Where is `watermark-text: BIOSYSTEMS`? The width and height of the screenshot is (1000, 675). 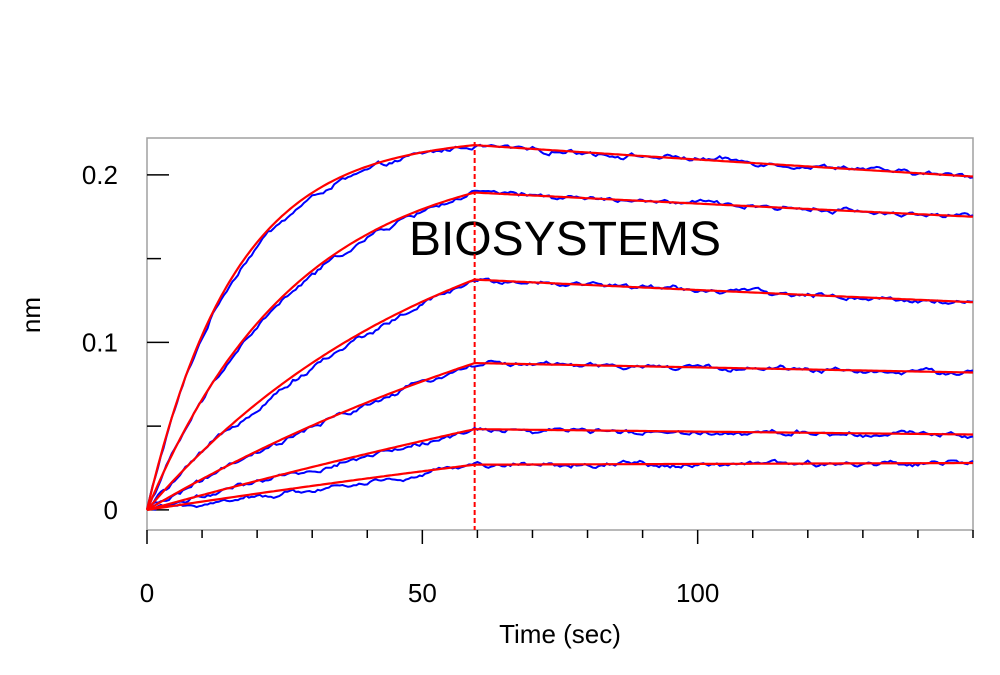
watermark-text: BIOSYSTEMS is located at coordinates (565, 239).